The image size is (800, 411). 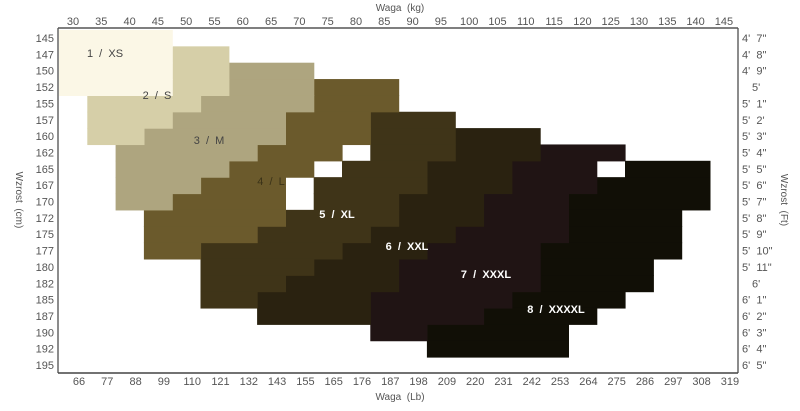 I want to click on lb-tick-label: 253, so click(x=560, y=382).